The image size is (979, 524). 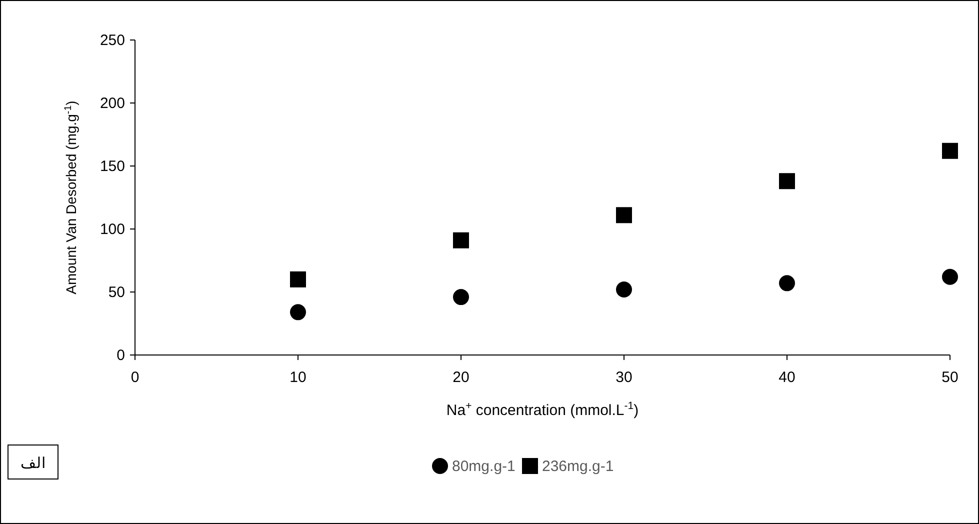 What do you see at coordinates (112, 166) in the screenshot?
I see `y-tick-label: 150` at bounding box center [112, 166].